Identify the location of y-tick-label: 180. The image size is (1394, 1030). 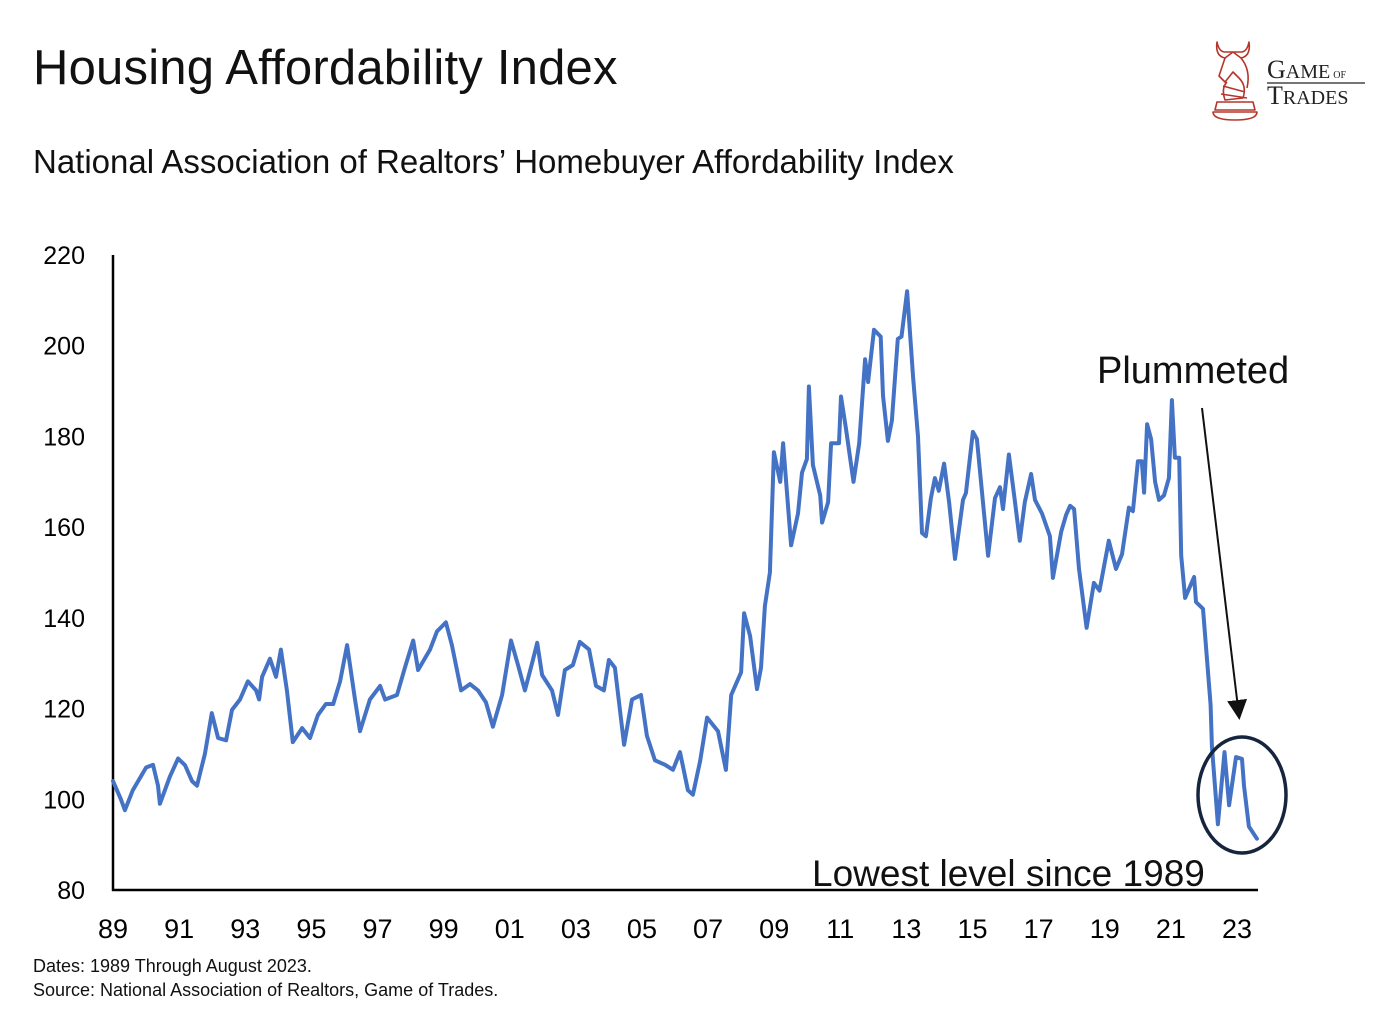
(64, 437).